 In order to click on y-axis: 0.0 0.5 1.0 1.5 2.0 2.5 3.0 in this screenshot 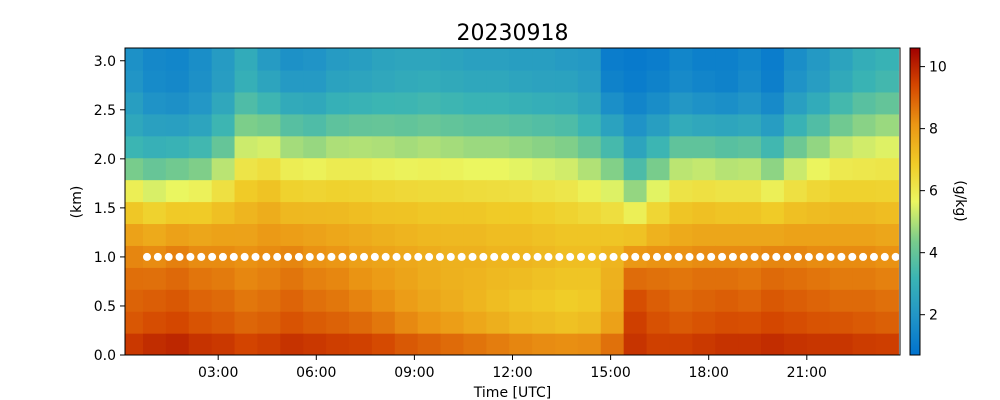, I will do `click(109, 209)`.